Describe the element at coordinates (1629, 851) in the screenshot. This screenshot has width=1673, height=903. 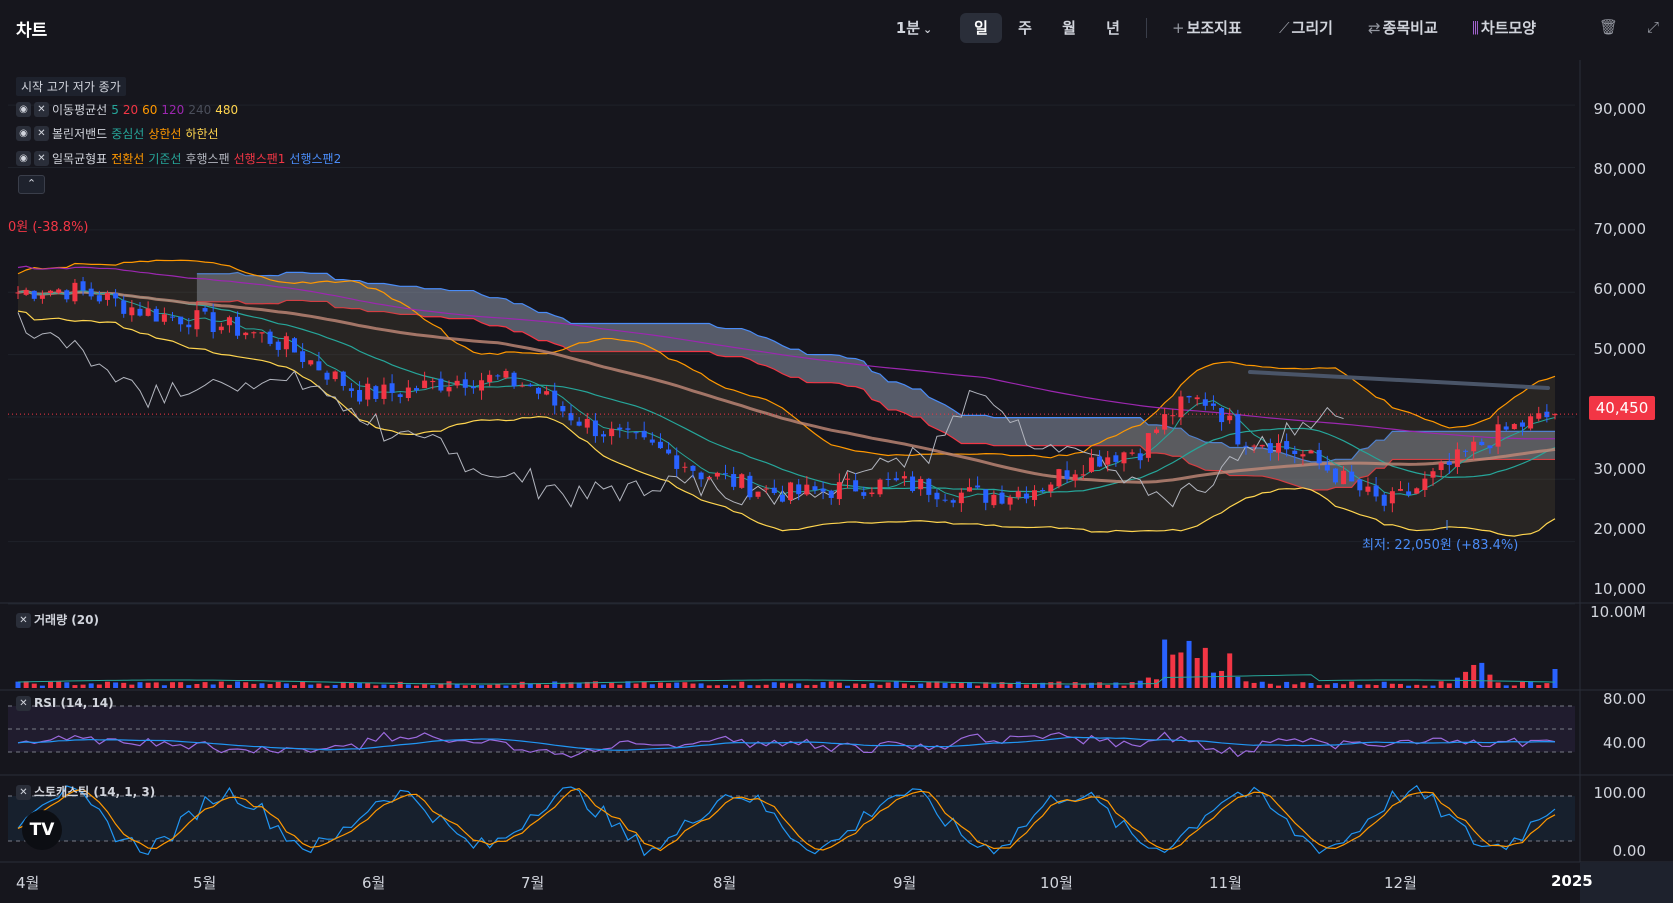
I see `stoch-tick: 0.00` at that location.